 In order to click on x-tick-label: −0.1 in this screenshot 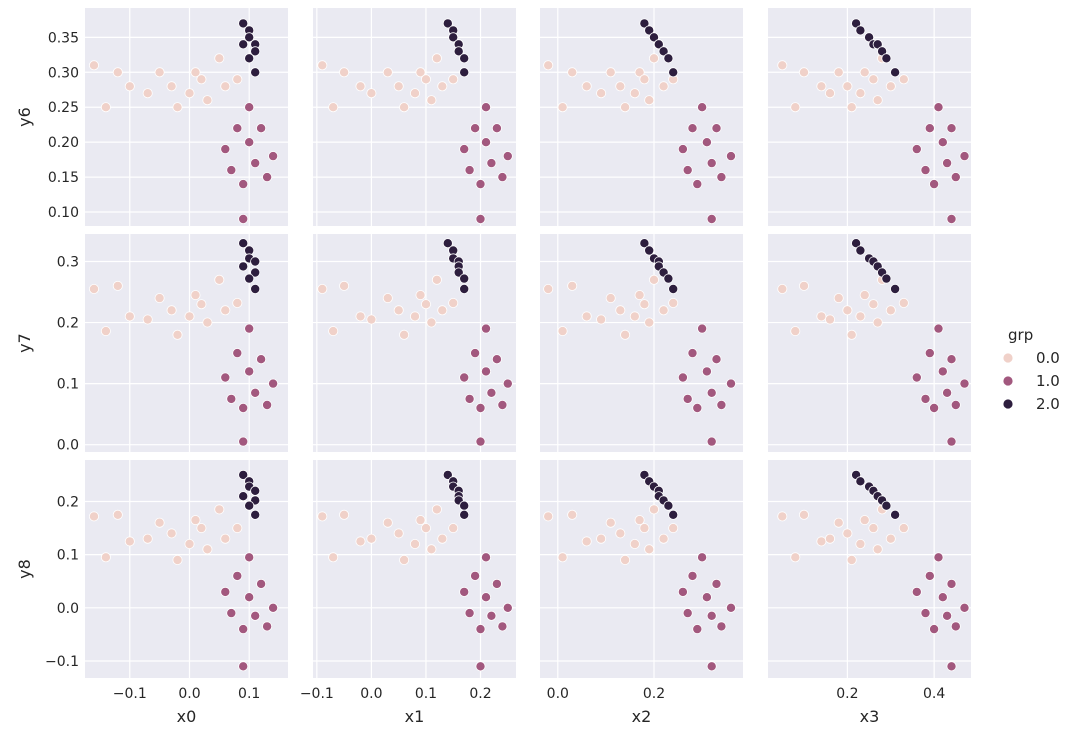, I will do `click(317, 694)`.